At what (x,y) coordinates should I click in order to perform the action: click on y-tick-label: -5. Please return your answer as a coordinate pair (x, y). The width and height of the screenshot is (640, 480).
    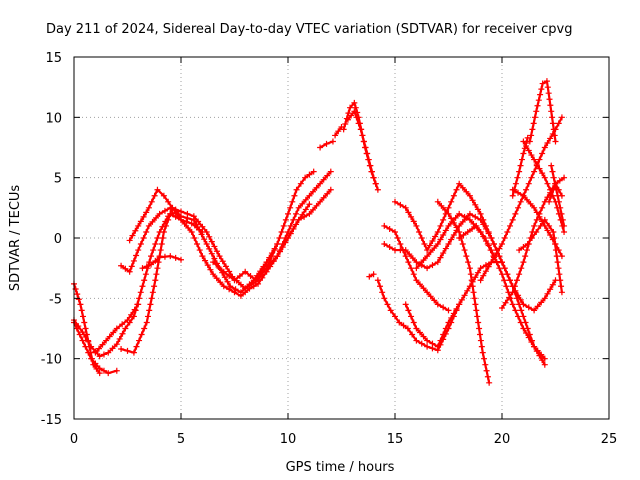
    Looking at the image, I should click on (55, 299).